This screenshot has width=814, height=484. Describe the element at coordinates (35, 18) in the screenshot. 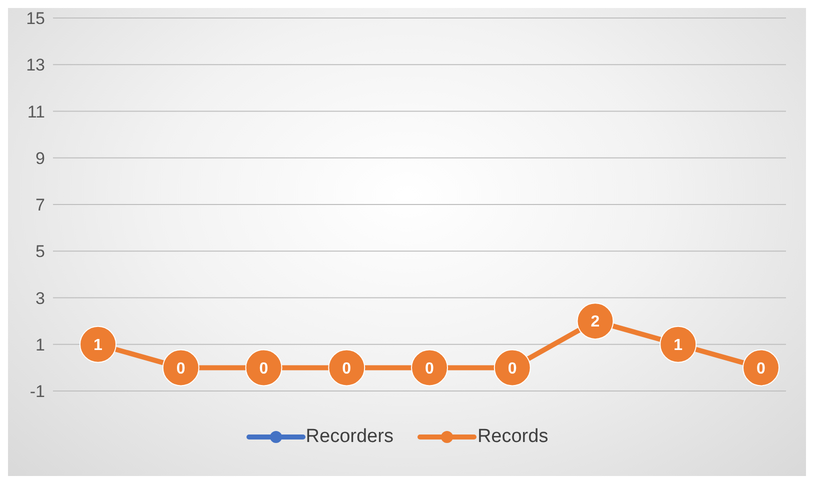

I see `y-tick-label: 15` at that location.